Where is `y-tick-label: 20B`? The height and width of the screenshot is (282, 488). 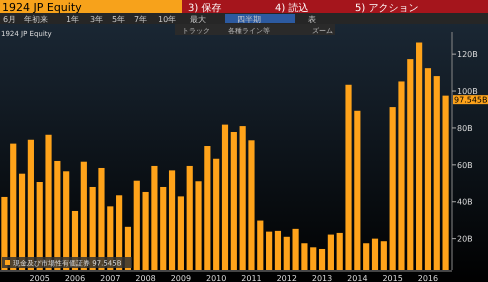
y-tick-label: 20B is located at coordinates (465, 239).